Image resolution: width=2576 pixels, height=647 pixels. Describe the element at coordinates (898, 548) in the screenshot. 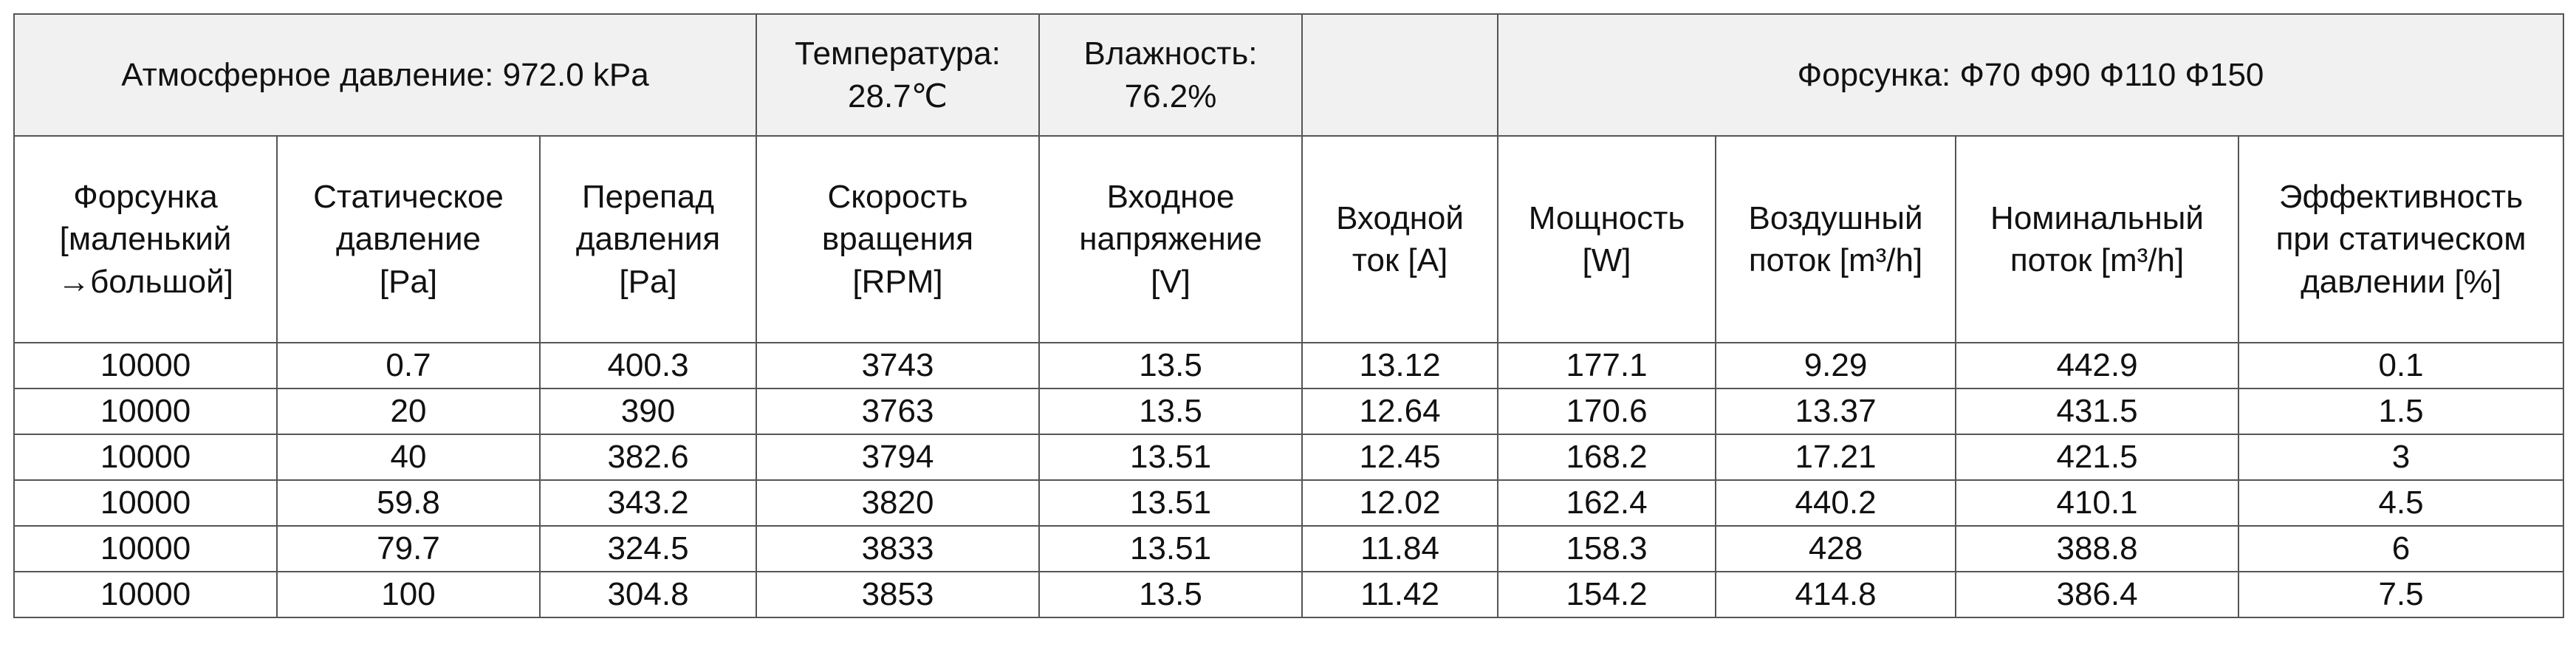

I see `data-cell: 3833` at that location.